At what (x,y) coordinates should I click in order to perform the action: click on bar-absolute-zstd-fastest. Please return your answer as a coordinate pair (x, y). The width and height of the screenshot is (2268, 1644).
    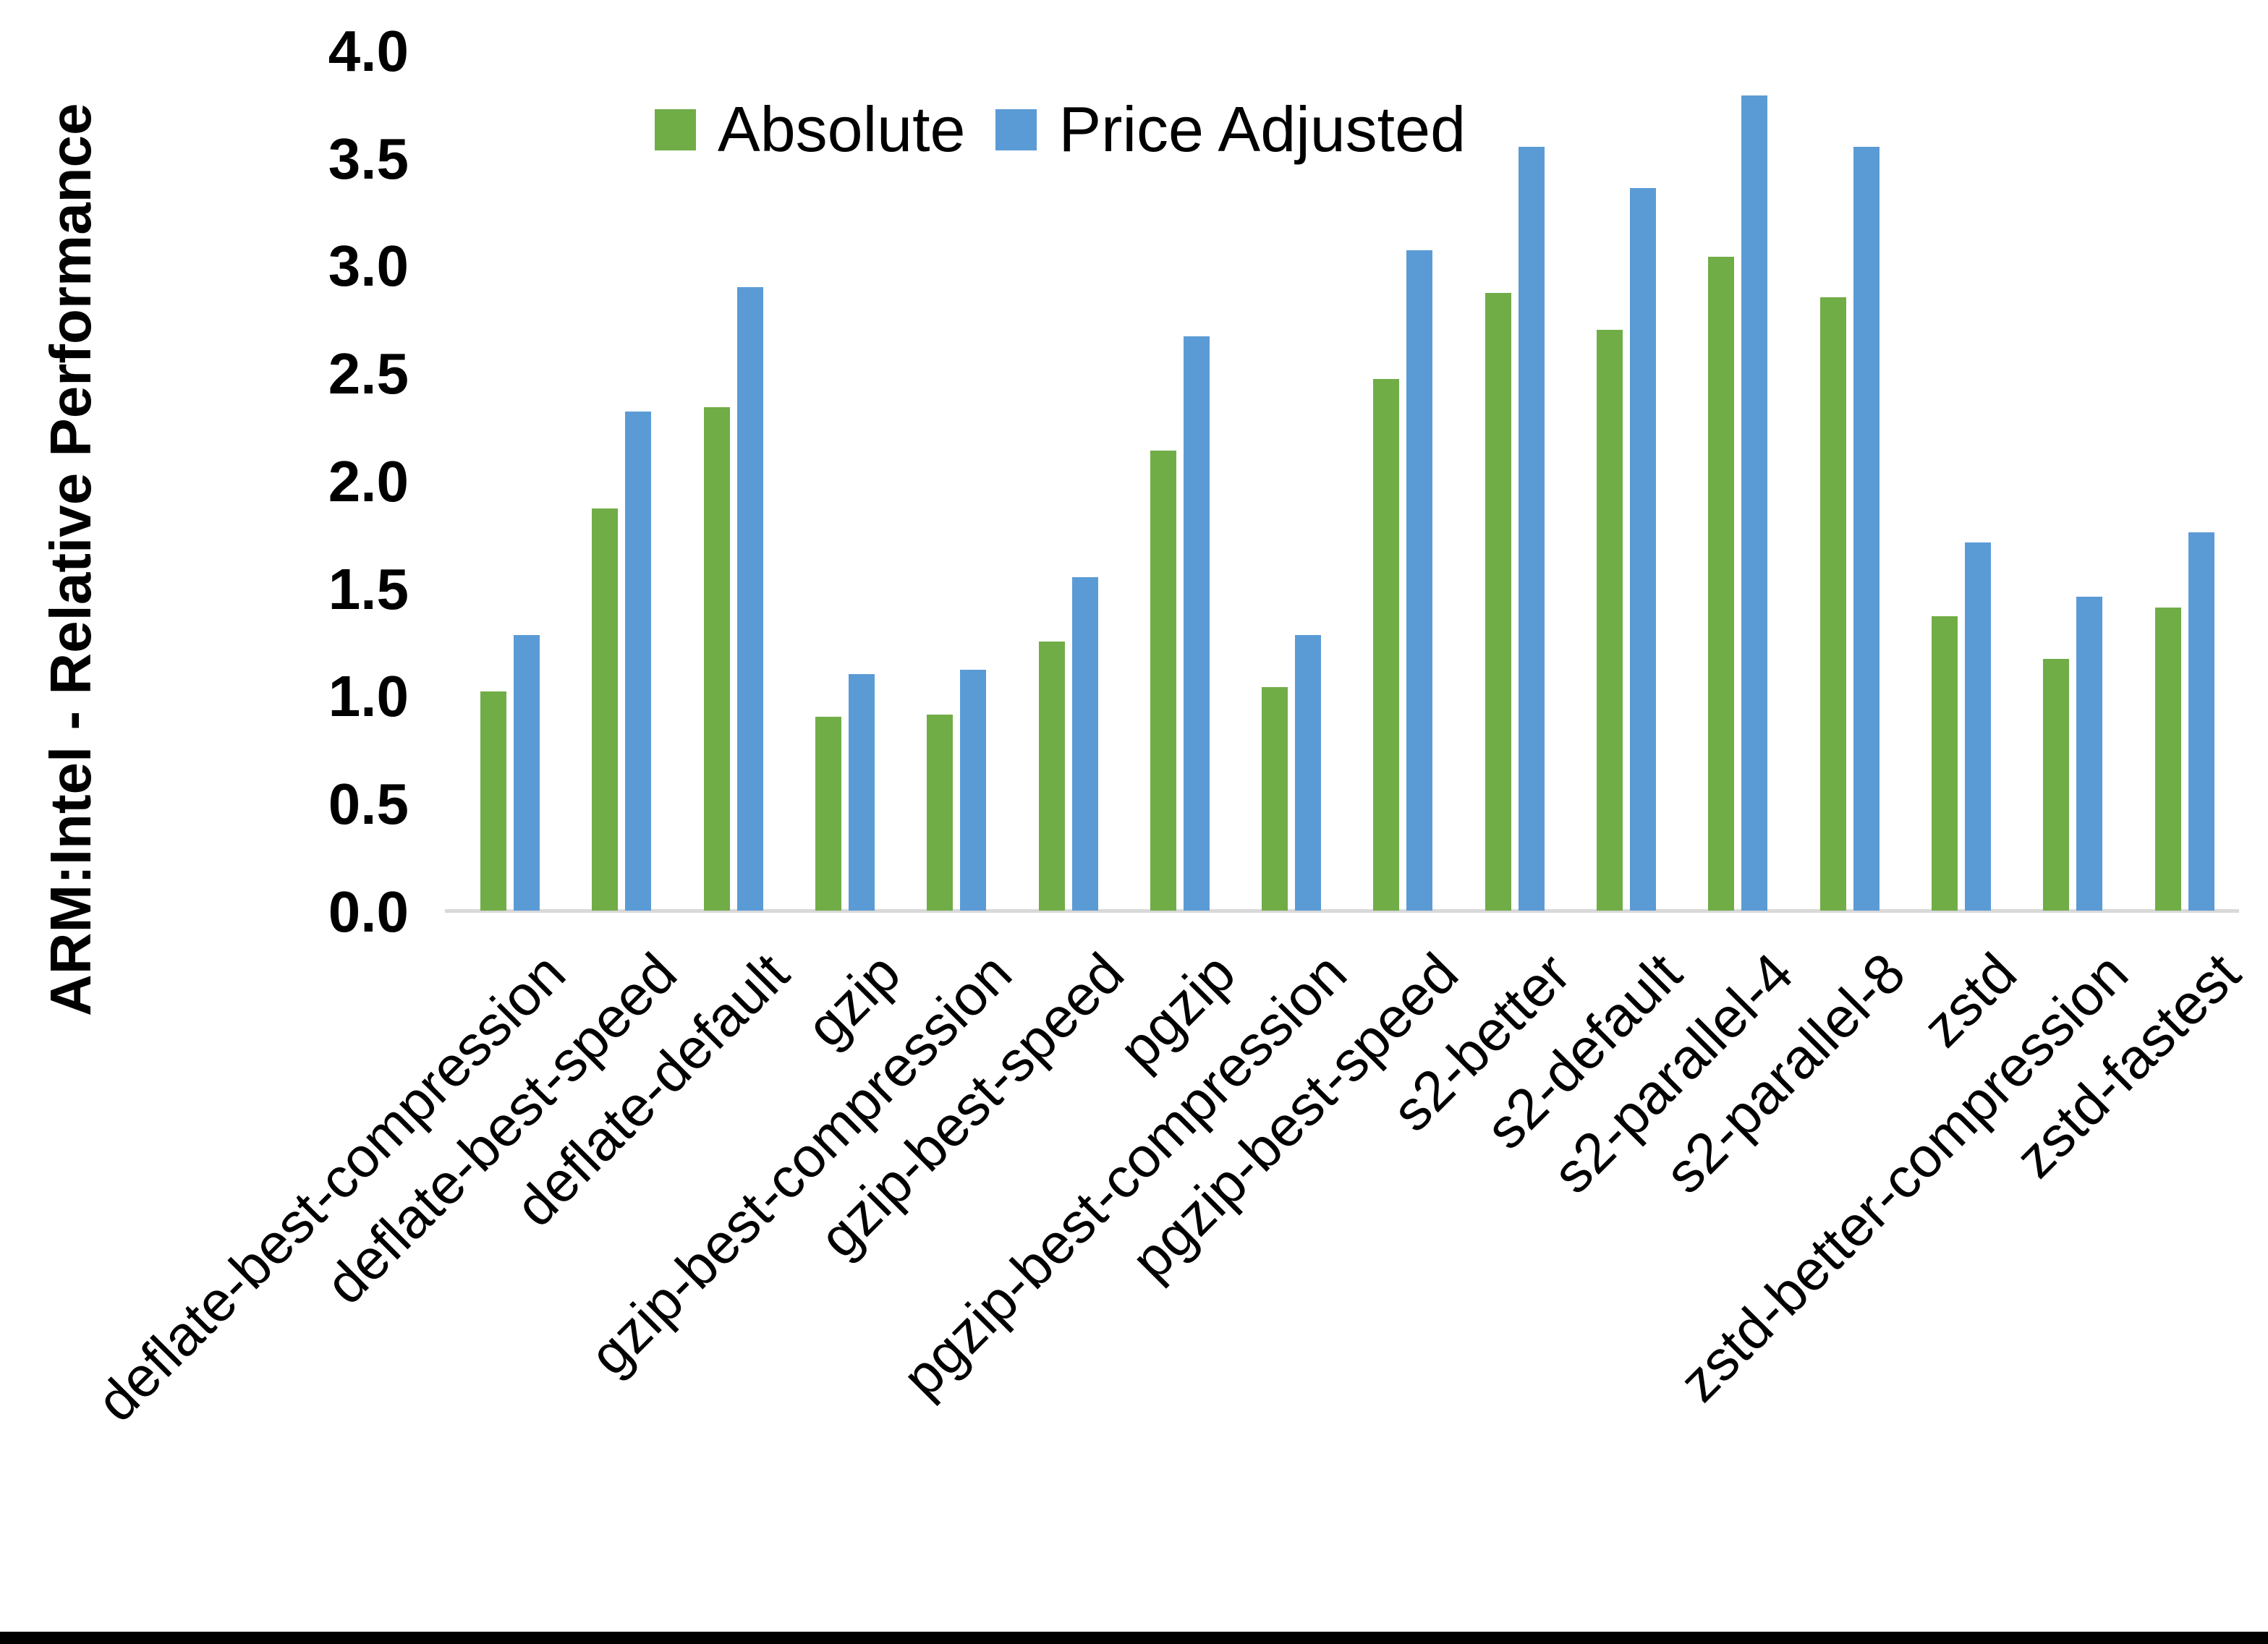
    Looking at the image, I should click on (2168, 759).